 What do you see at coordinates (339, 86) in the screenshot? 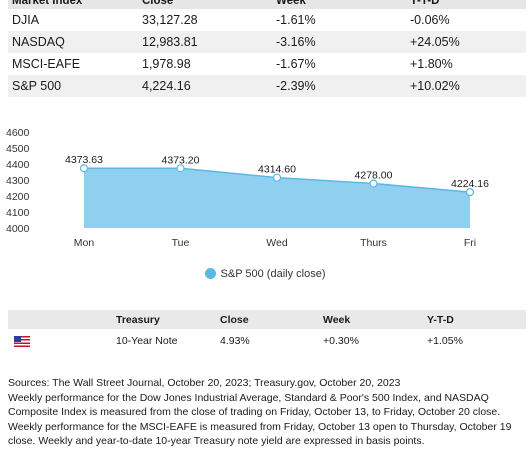
I see `index-week: -2.39%` at bounding box center [339, 86].